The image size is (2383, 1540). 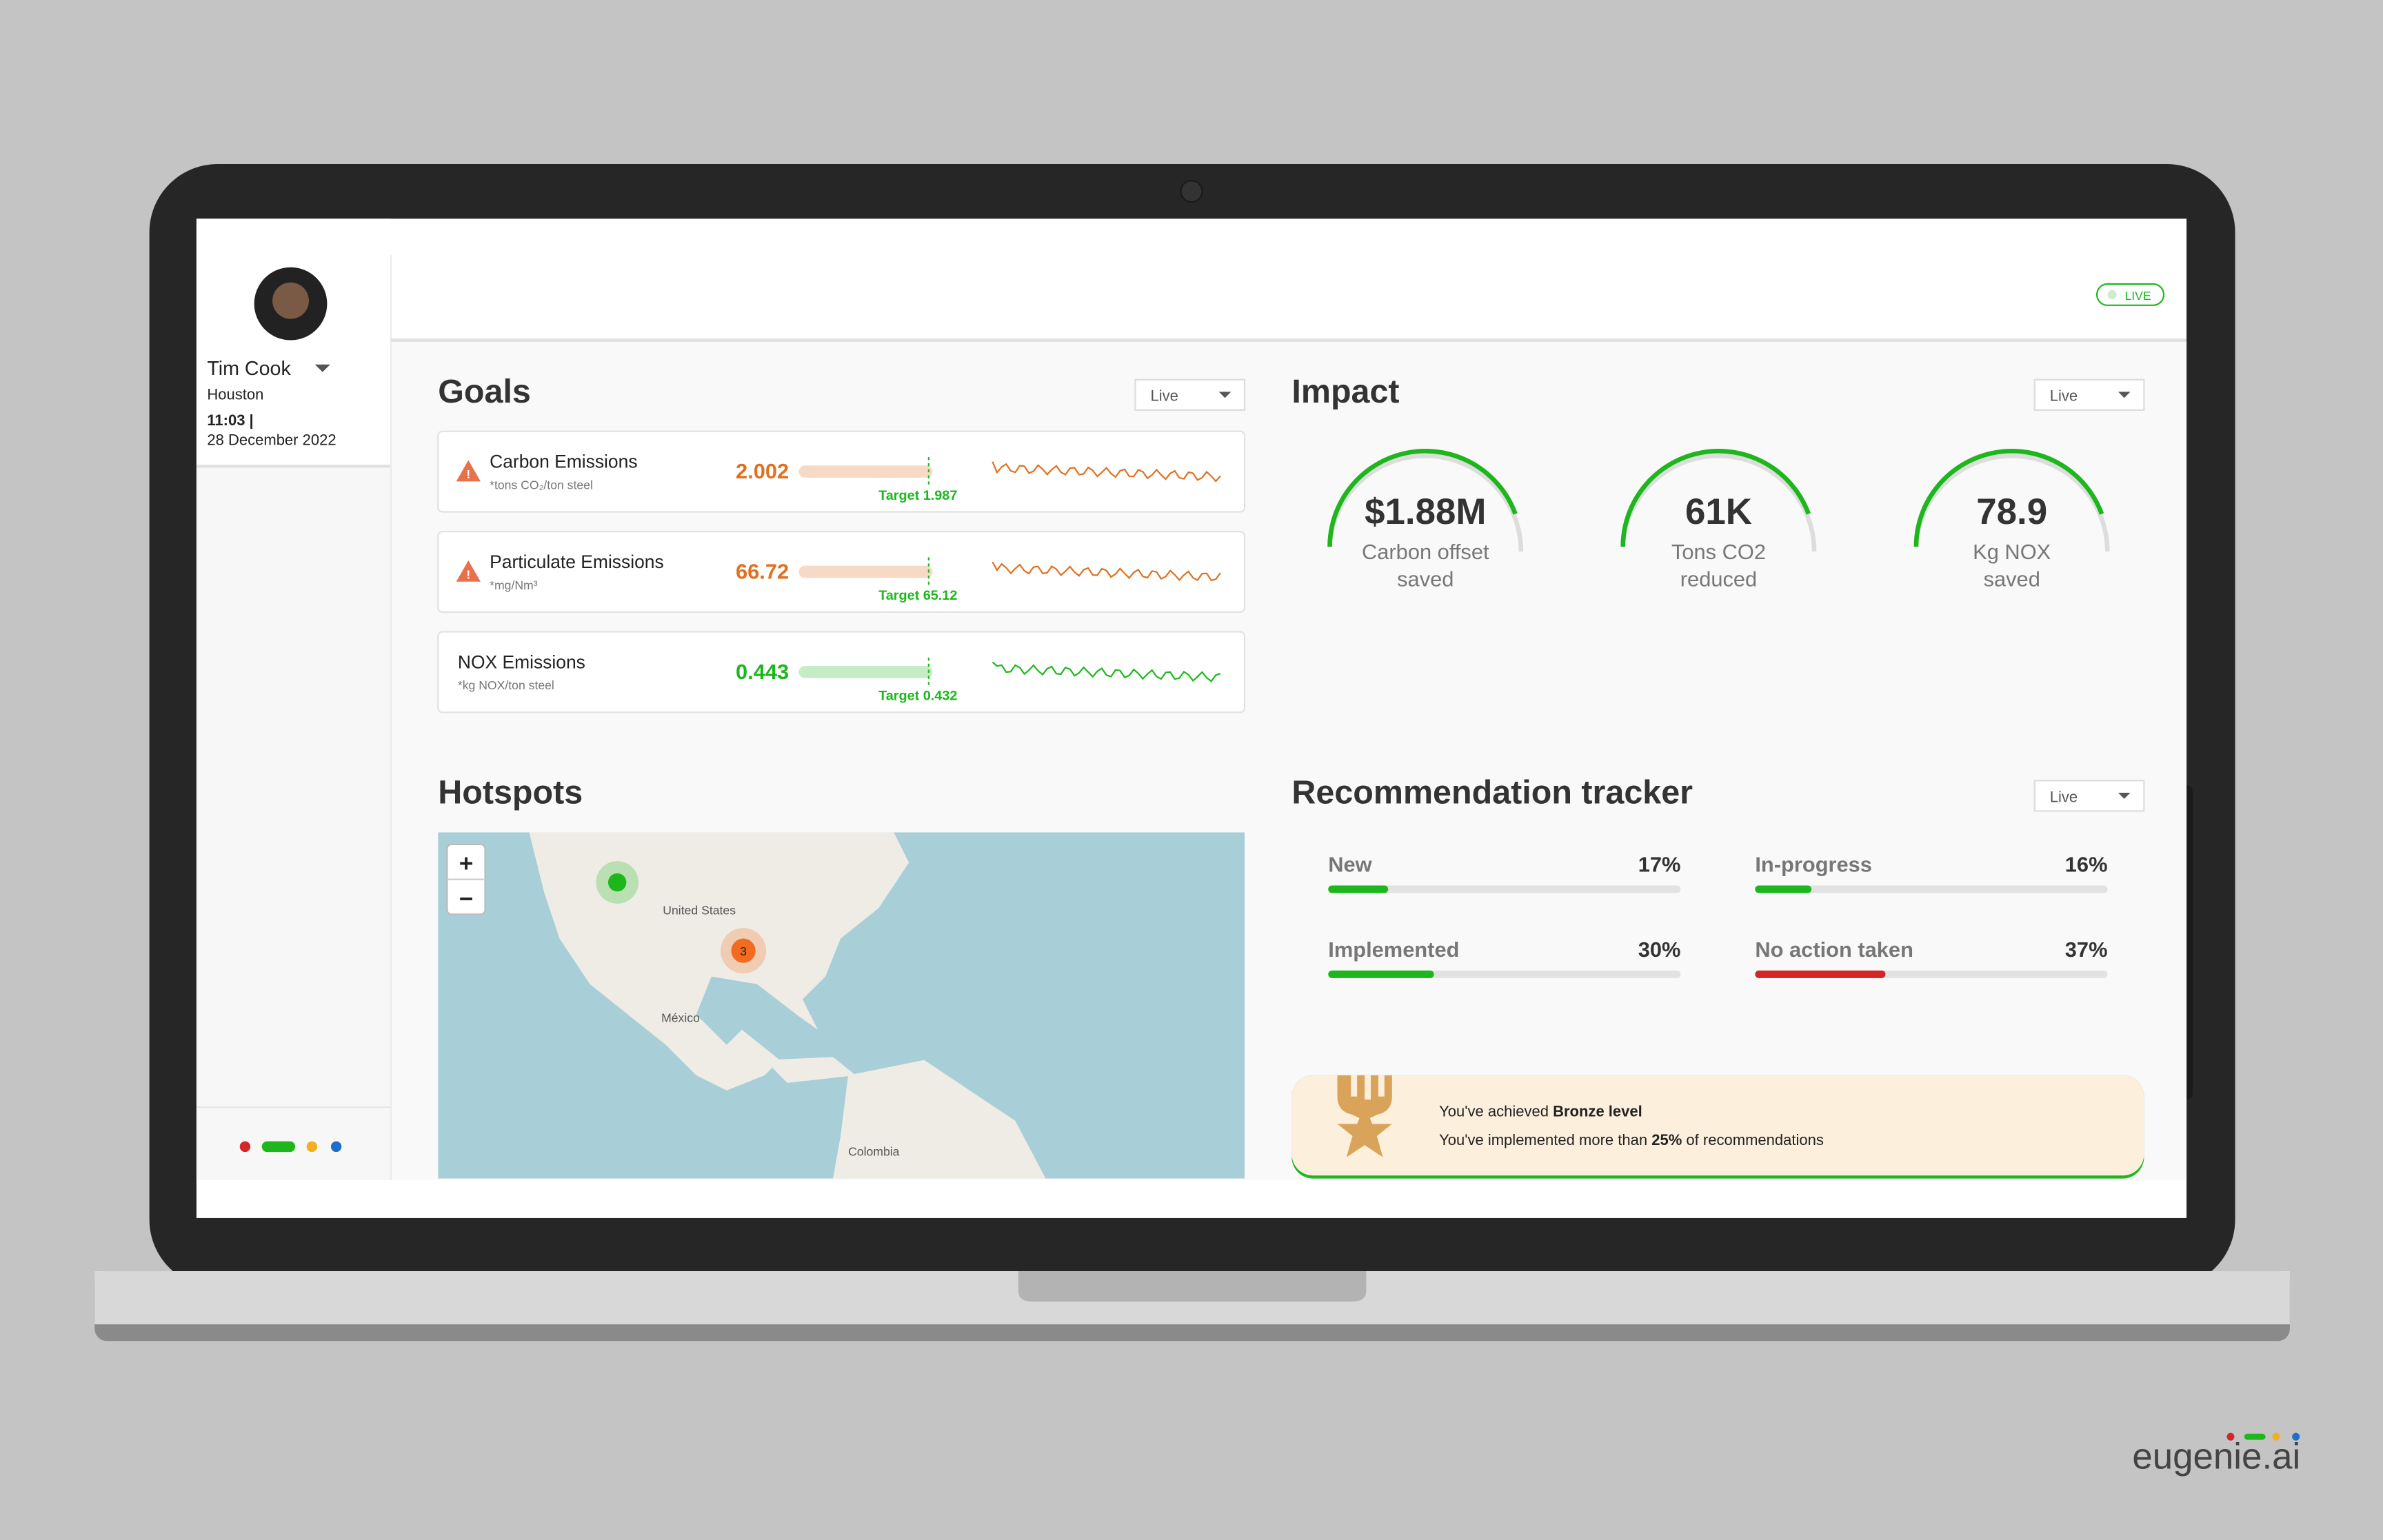 What do you see at coordinates (322, 368) in the screenshot?
I see `user-menu-caret` at bounding box center [322, 368].